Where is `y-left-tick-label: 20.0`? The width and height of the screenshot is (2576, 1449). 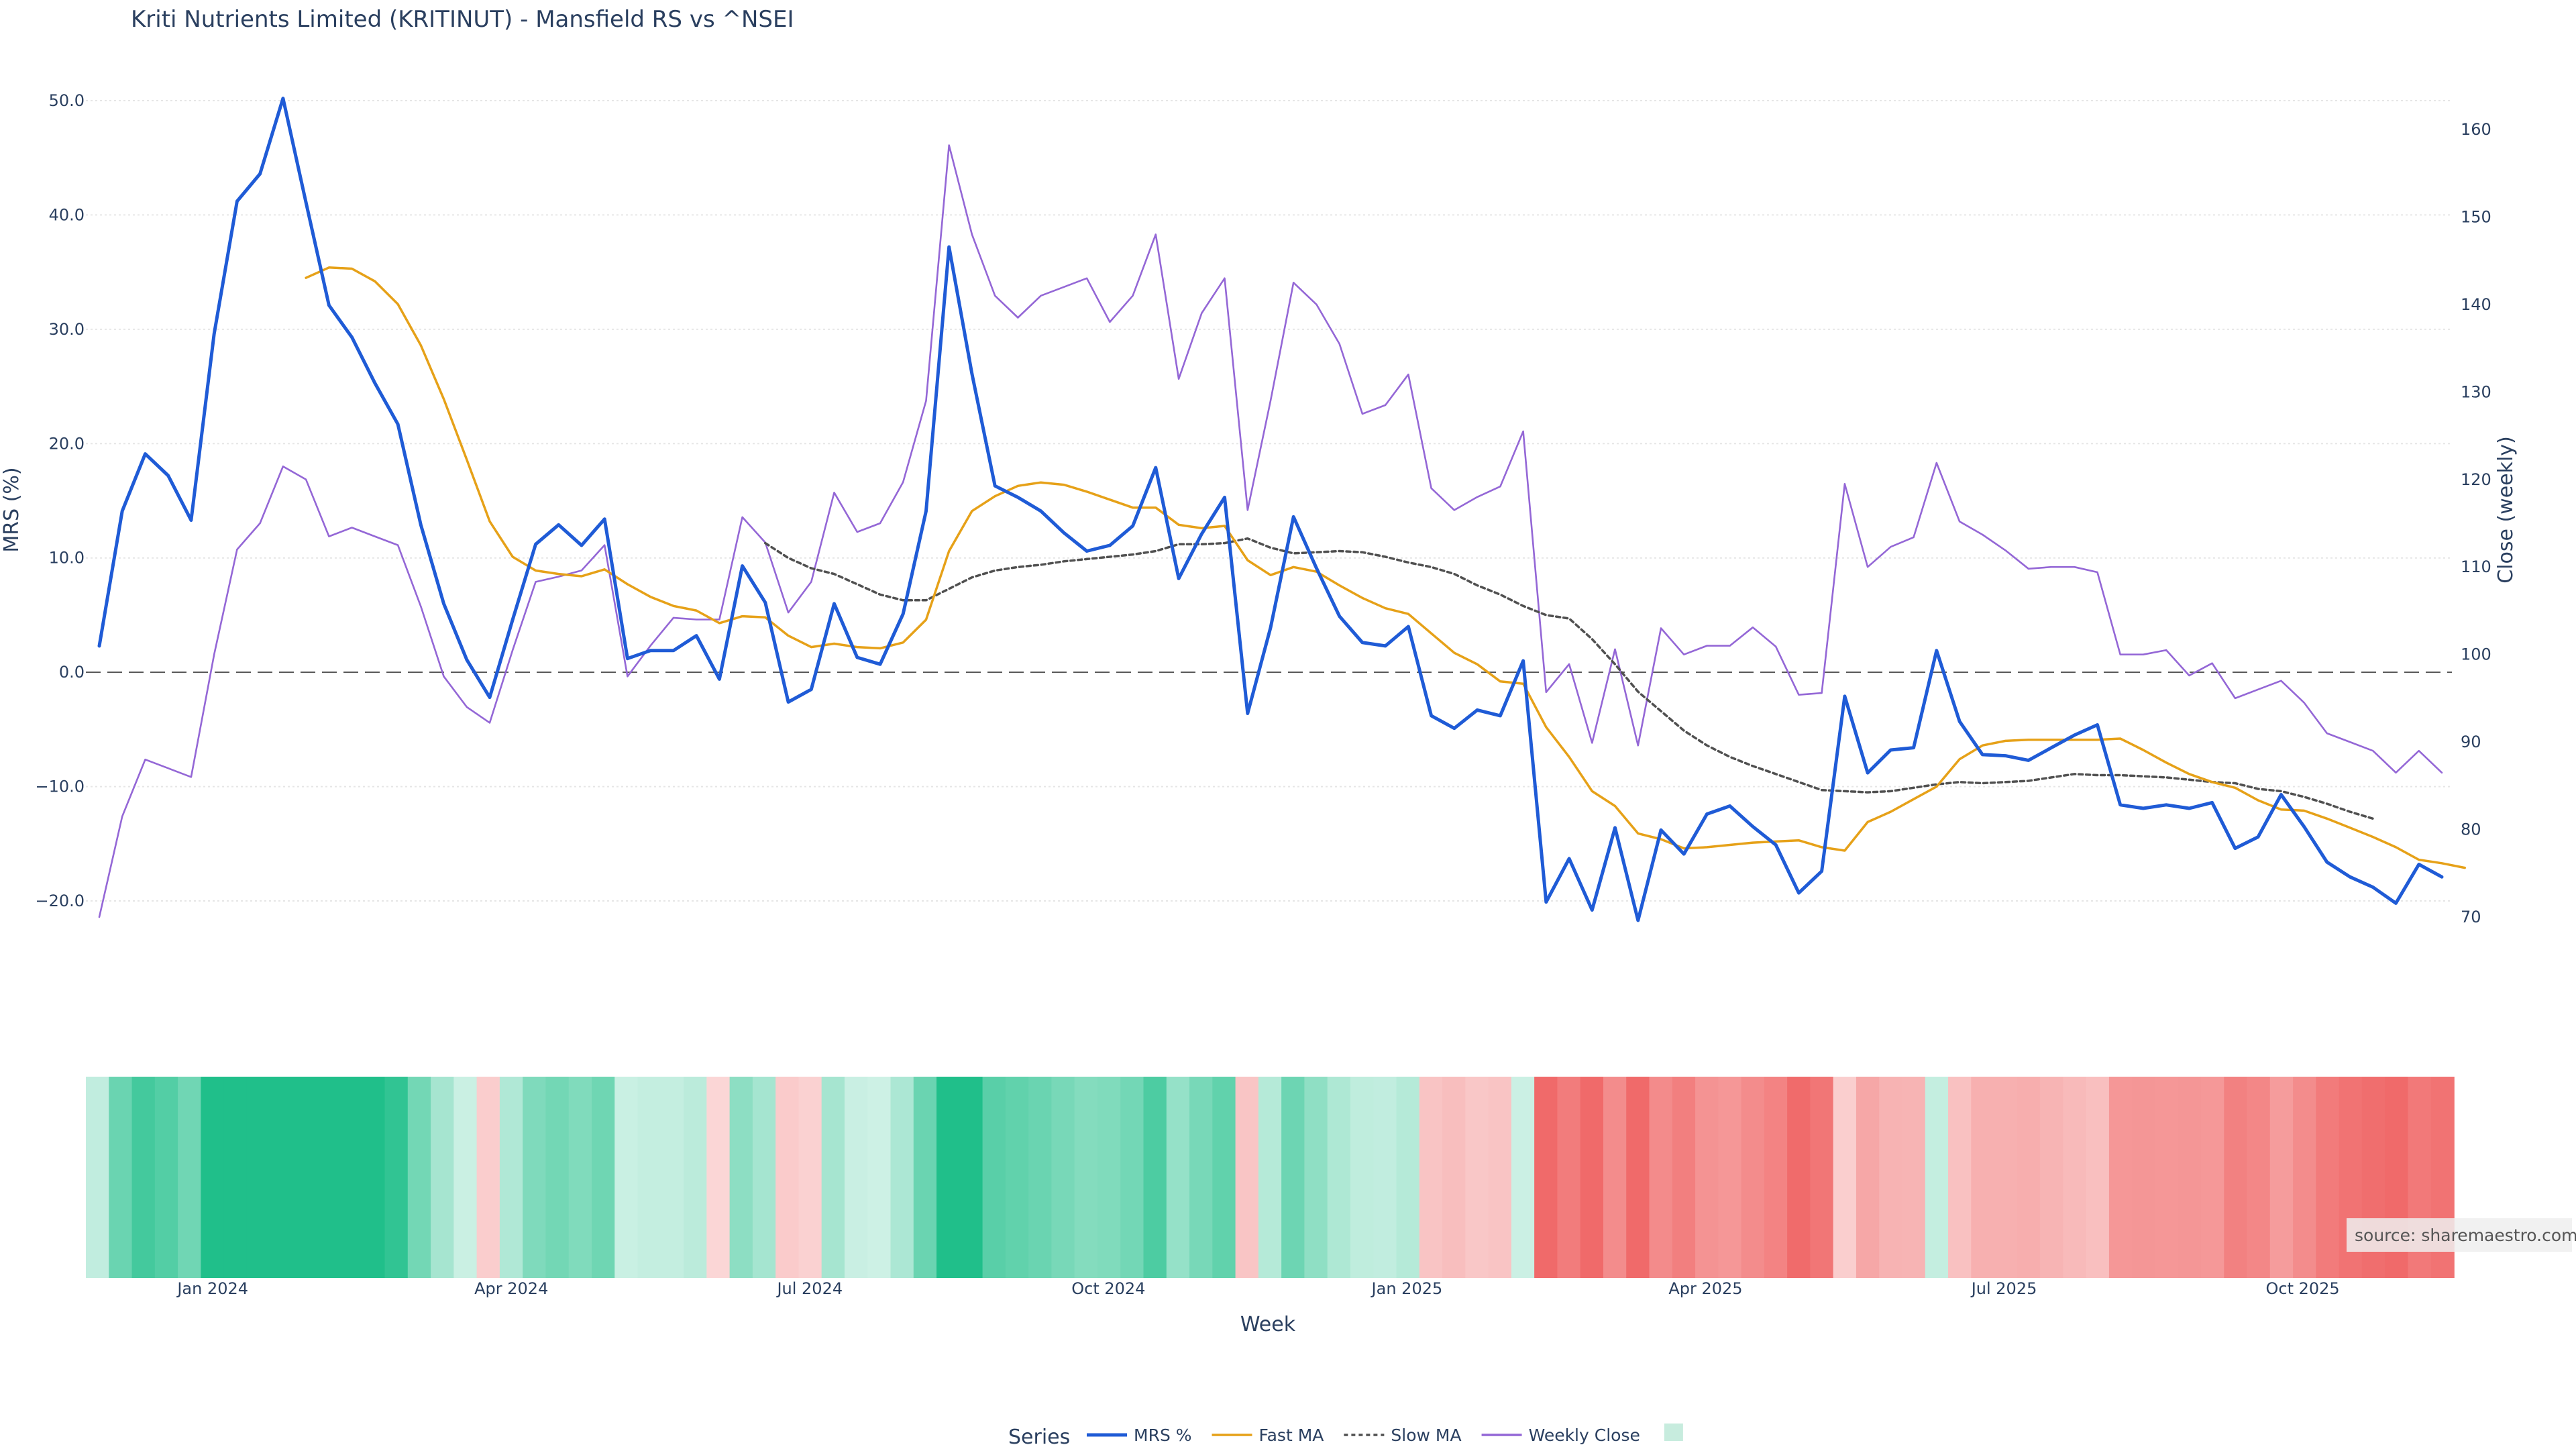
y-left-tick-label: 20.0 is located at coordinates (67, 443).